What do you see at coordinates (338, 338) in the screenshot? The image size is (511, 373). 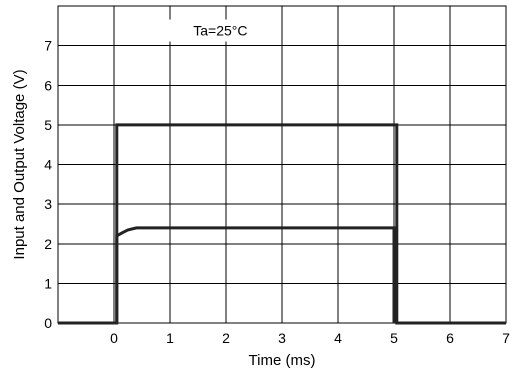 I see `x-tick-label: 4` at bounding box center [338, 338].